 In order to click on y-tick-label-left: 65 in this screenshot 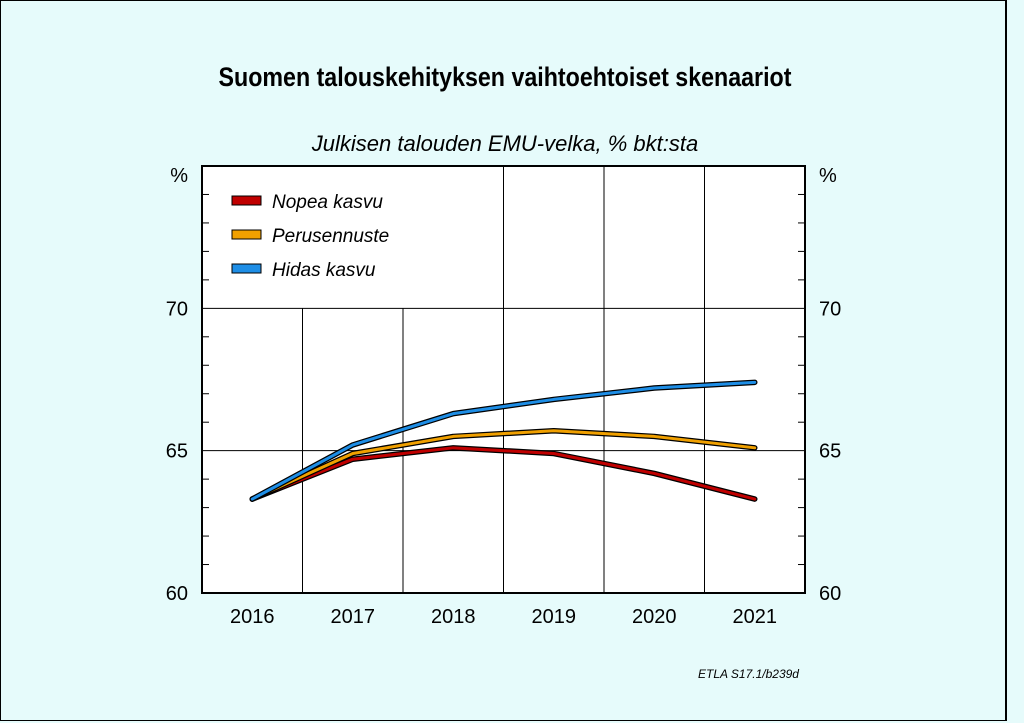, I will do `click(177, 452)`.